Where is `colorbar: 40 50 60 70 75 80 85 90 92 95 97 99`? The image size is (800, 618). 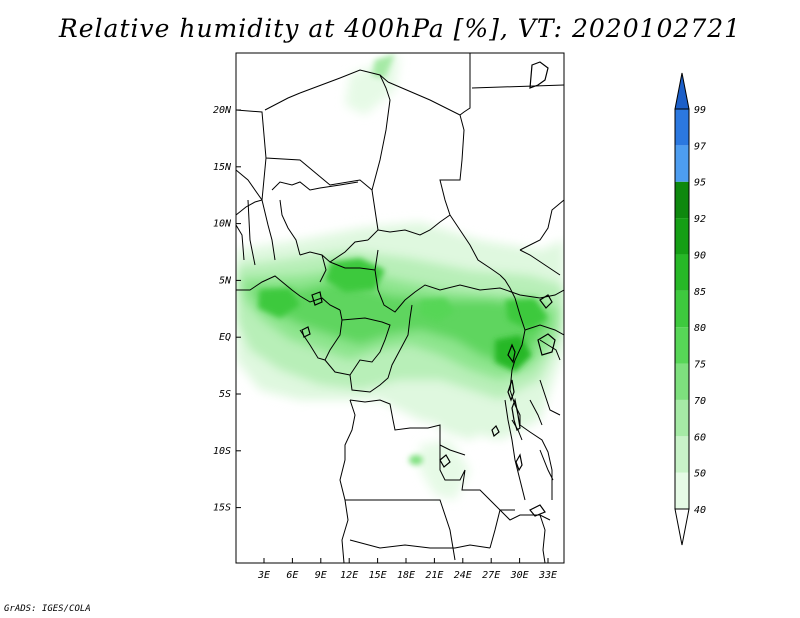 colorbar: 40 50 60 70 75 80 85 90 92 95 97 99 is located at coordinates (690, 309).